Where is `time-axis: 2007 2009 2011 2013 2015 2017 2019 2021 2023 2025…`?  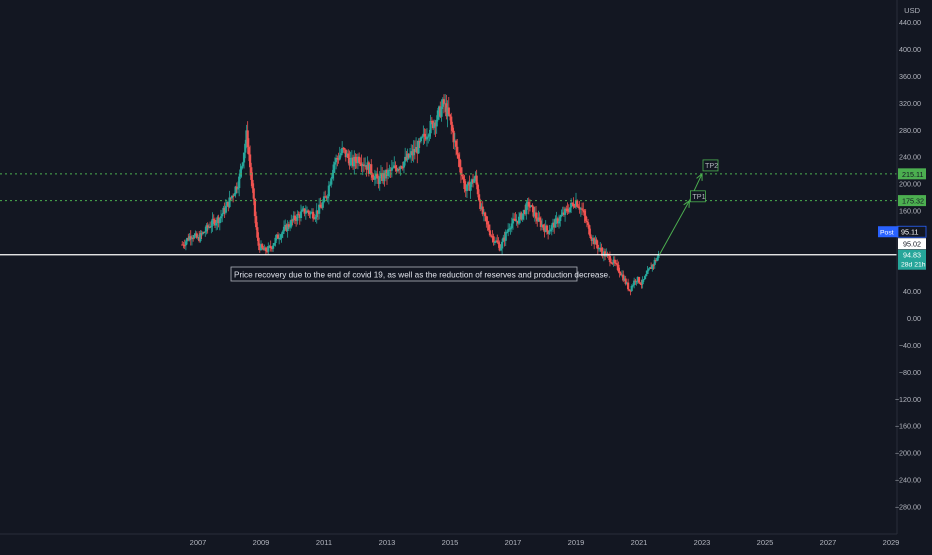
time-axis: 2007 2009 2011 2013 2015 2017 2019 2021 2023 2025… is located at coordinates (545, 542).